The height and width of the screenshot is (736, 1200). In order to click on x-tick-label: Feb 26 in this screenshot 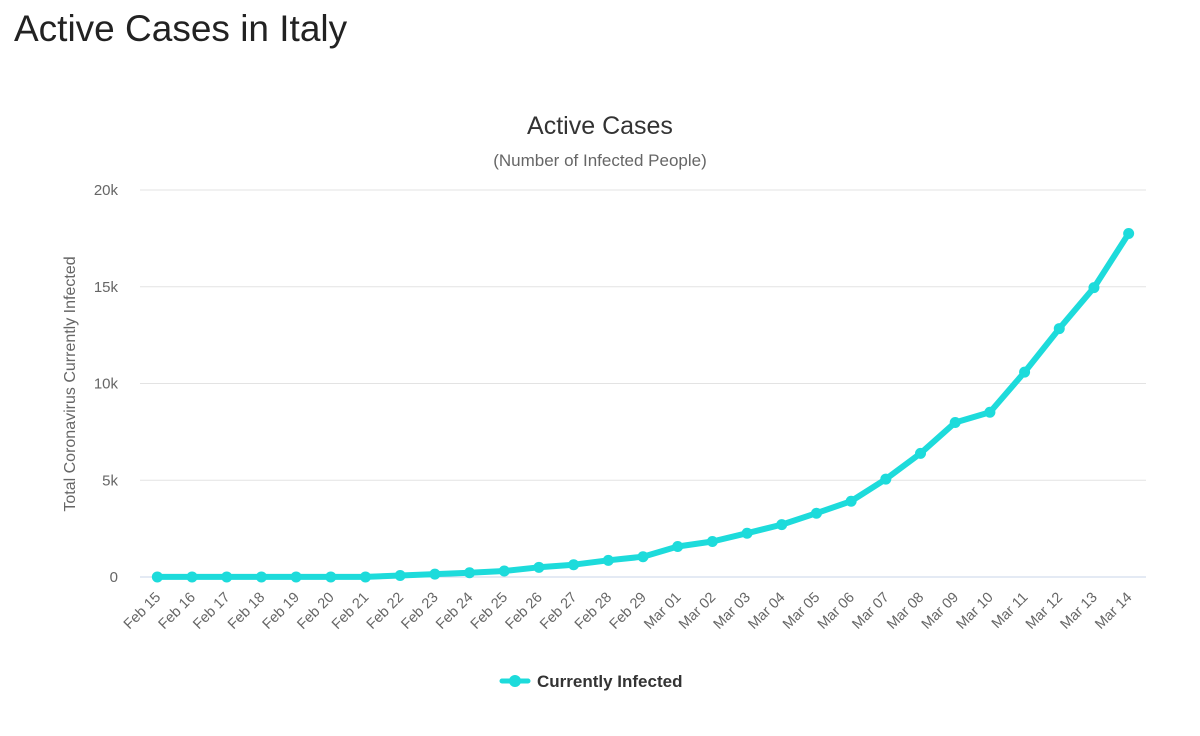, I will do `click(524, 611)`.